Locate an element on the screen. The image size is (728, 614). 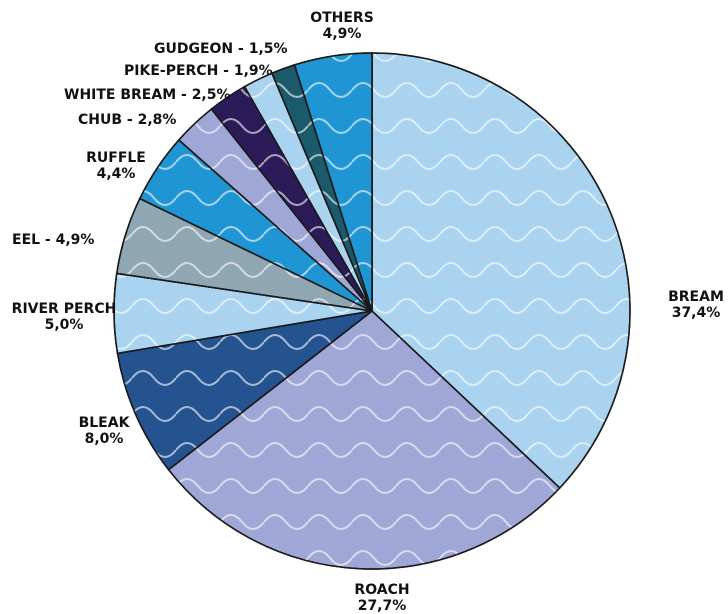
pie-label-eel: EEL - 4,9% is located at coordinates (53, 240).